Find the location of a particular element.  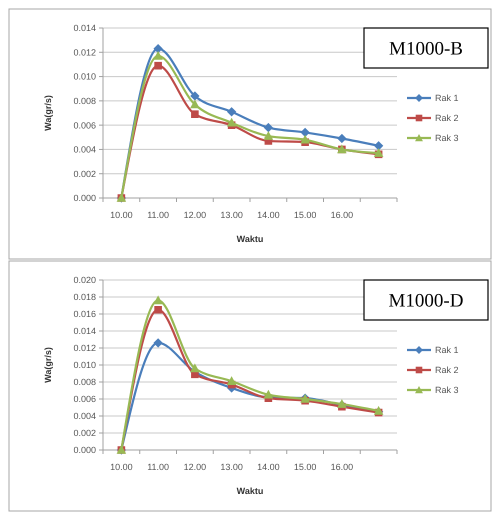

text: M1000-B is located at coordinates (426, 49).